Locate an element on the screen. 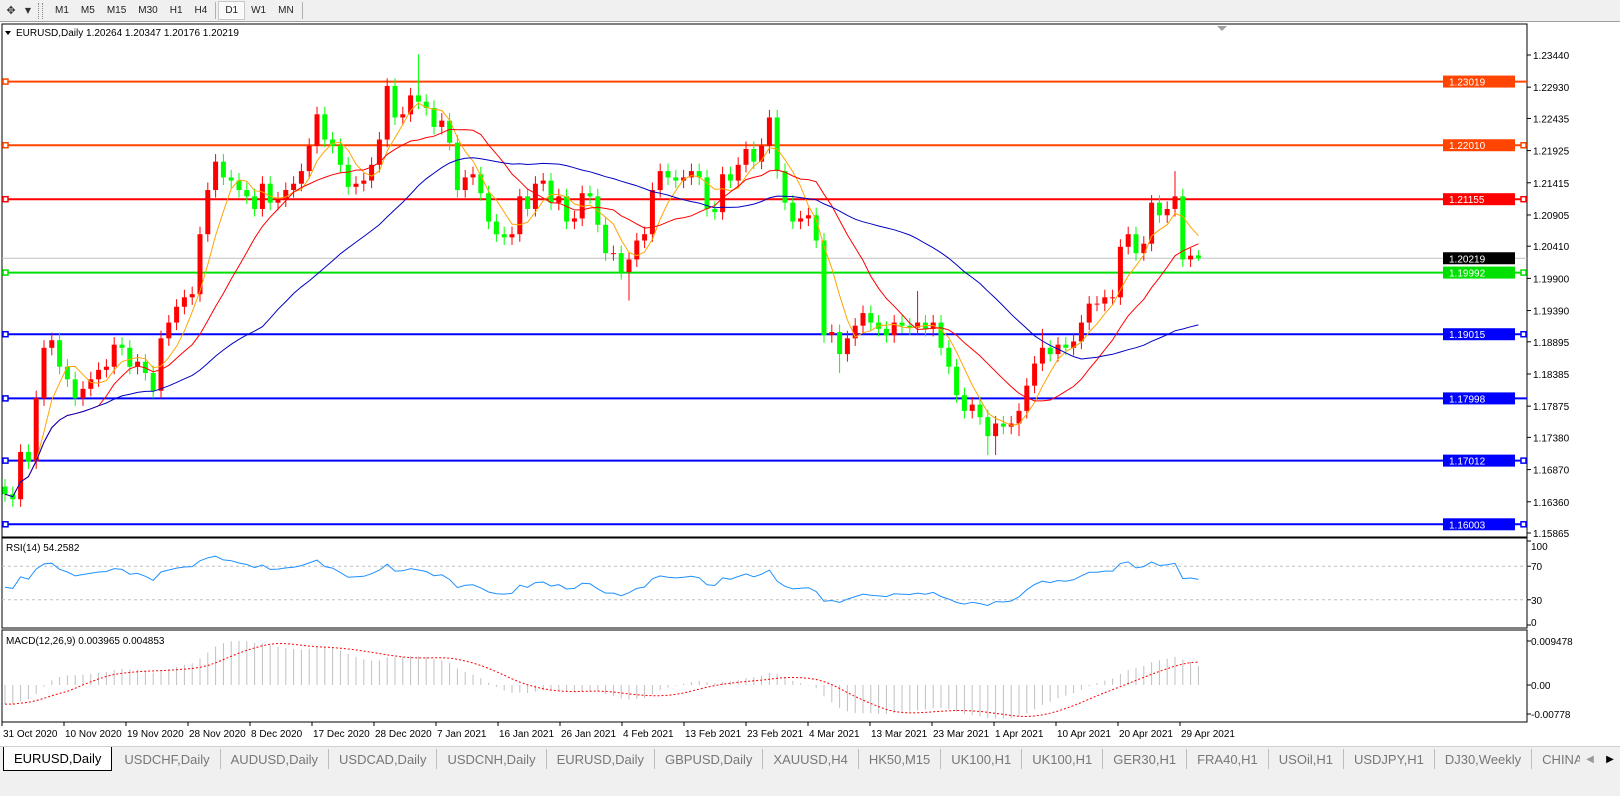 Image resolution: width=1620 pixels, height=796 pixels. timeframe-button-w1: W1 is located at coordinates (259, 10).